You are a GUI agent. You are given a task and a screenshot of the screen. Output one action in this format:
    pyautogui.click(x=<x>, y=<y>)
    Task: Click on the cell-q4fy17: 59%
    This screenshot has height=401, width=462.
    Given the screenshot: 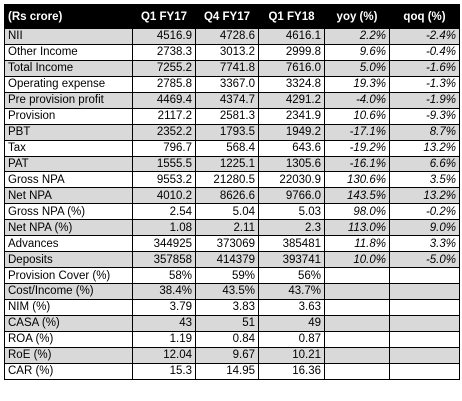 What is the action you would take?
    pyautogui.click(x=227, y=275)
    